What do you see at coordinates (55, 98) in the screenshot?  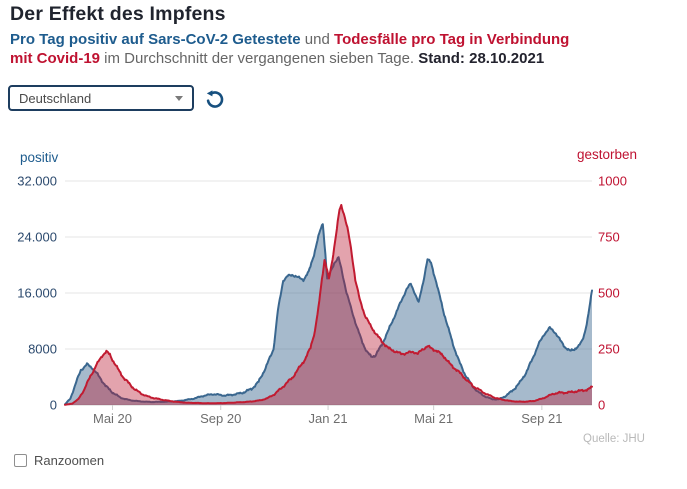 I see `region-select-value: Deutschland` at bounding box center [55, 98].